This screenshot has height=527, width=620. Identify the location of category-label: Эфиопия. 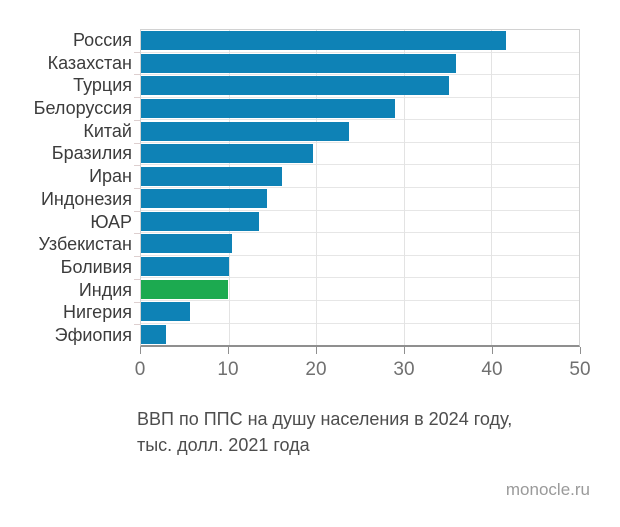
(93, 335).